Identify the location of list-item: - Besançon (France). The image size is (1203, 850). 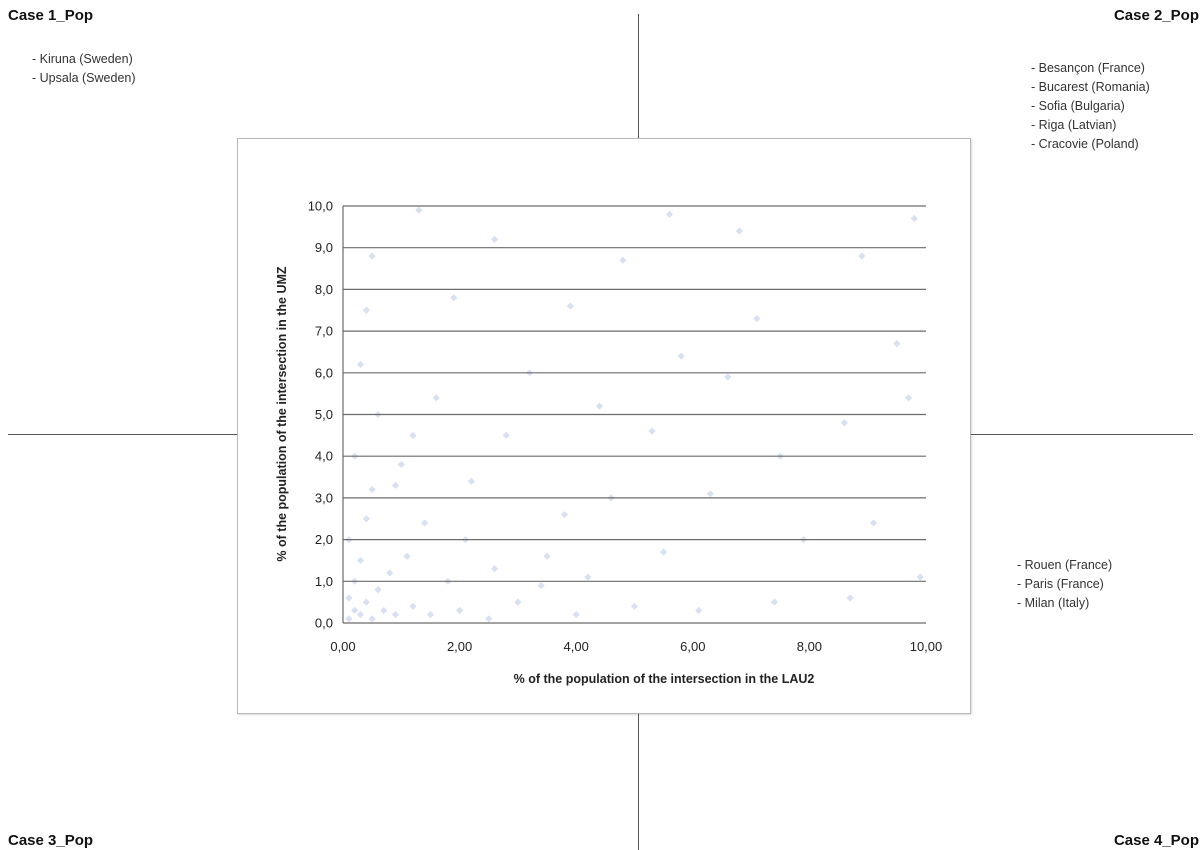
(1088, 68).